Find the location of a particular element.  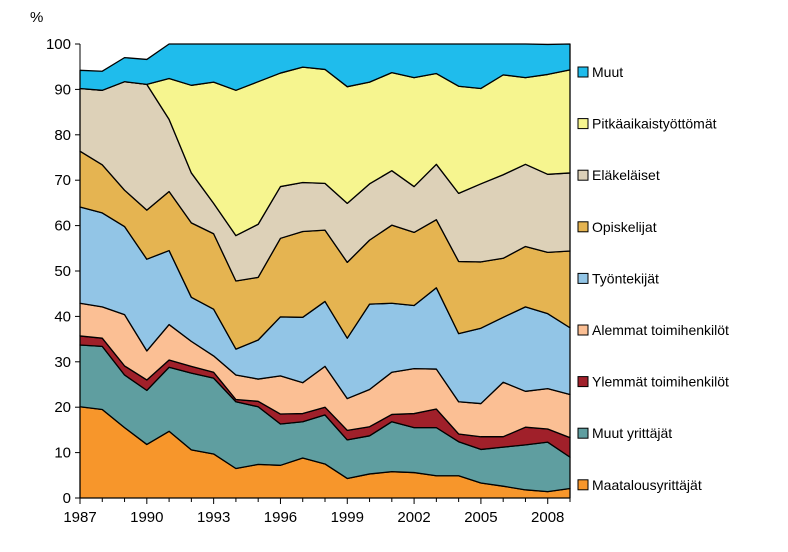

legend-label: Muut yrittäjät is located at coordinates (632, 433).